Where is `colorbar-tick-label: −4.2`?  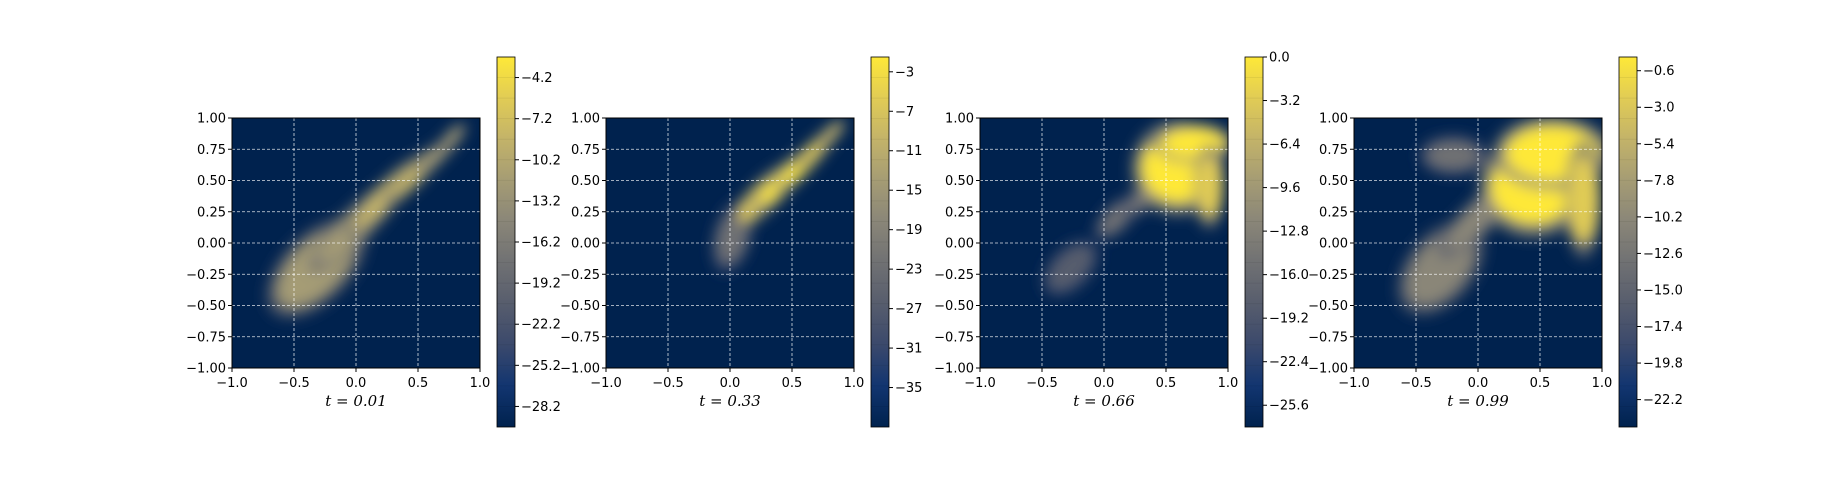 colorbar-tick-label: −4.2 is located at coordinates (537, 78).